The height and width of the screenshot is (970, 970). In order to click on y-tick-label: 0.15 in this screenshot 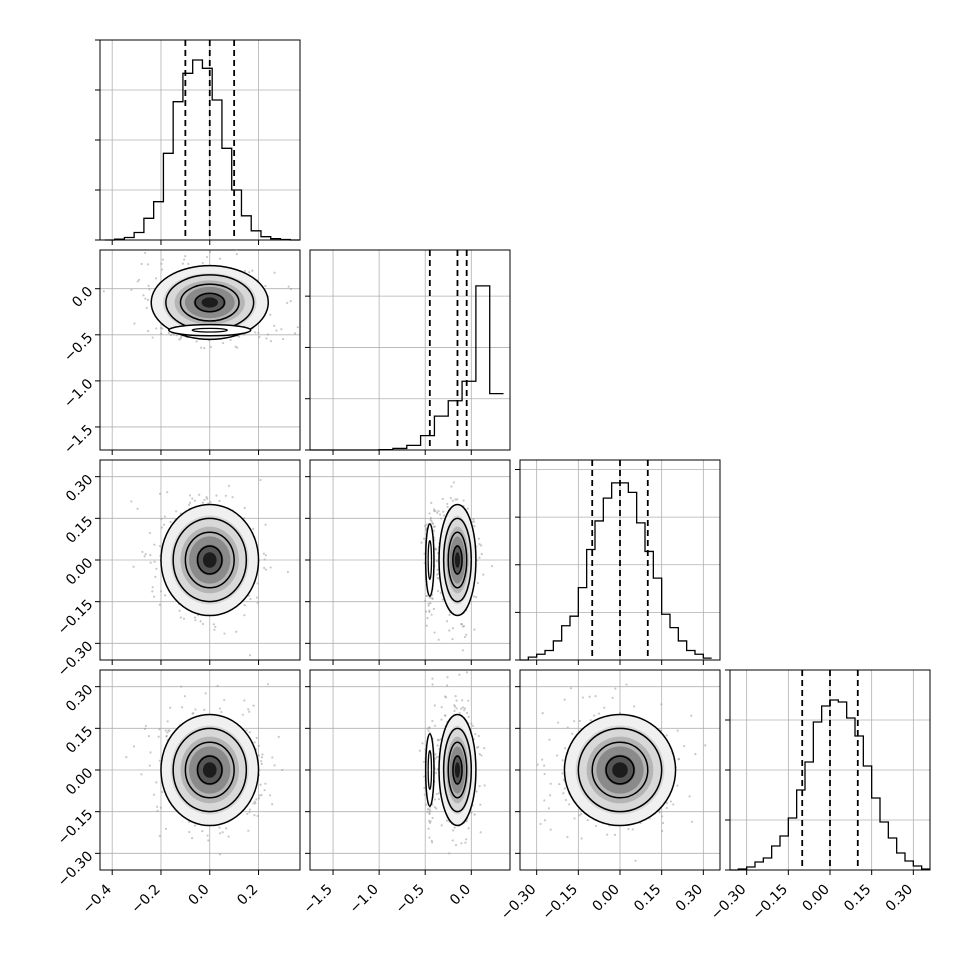, I will do `click(79, 529)`.